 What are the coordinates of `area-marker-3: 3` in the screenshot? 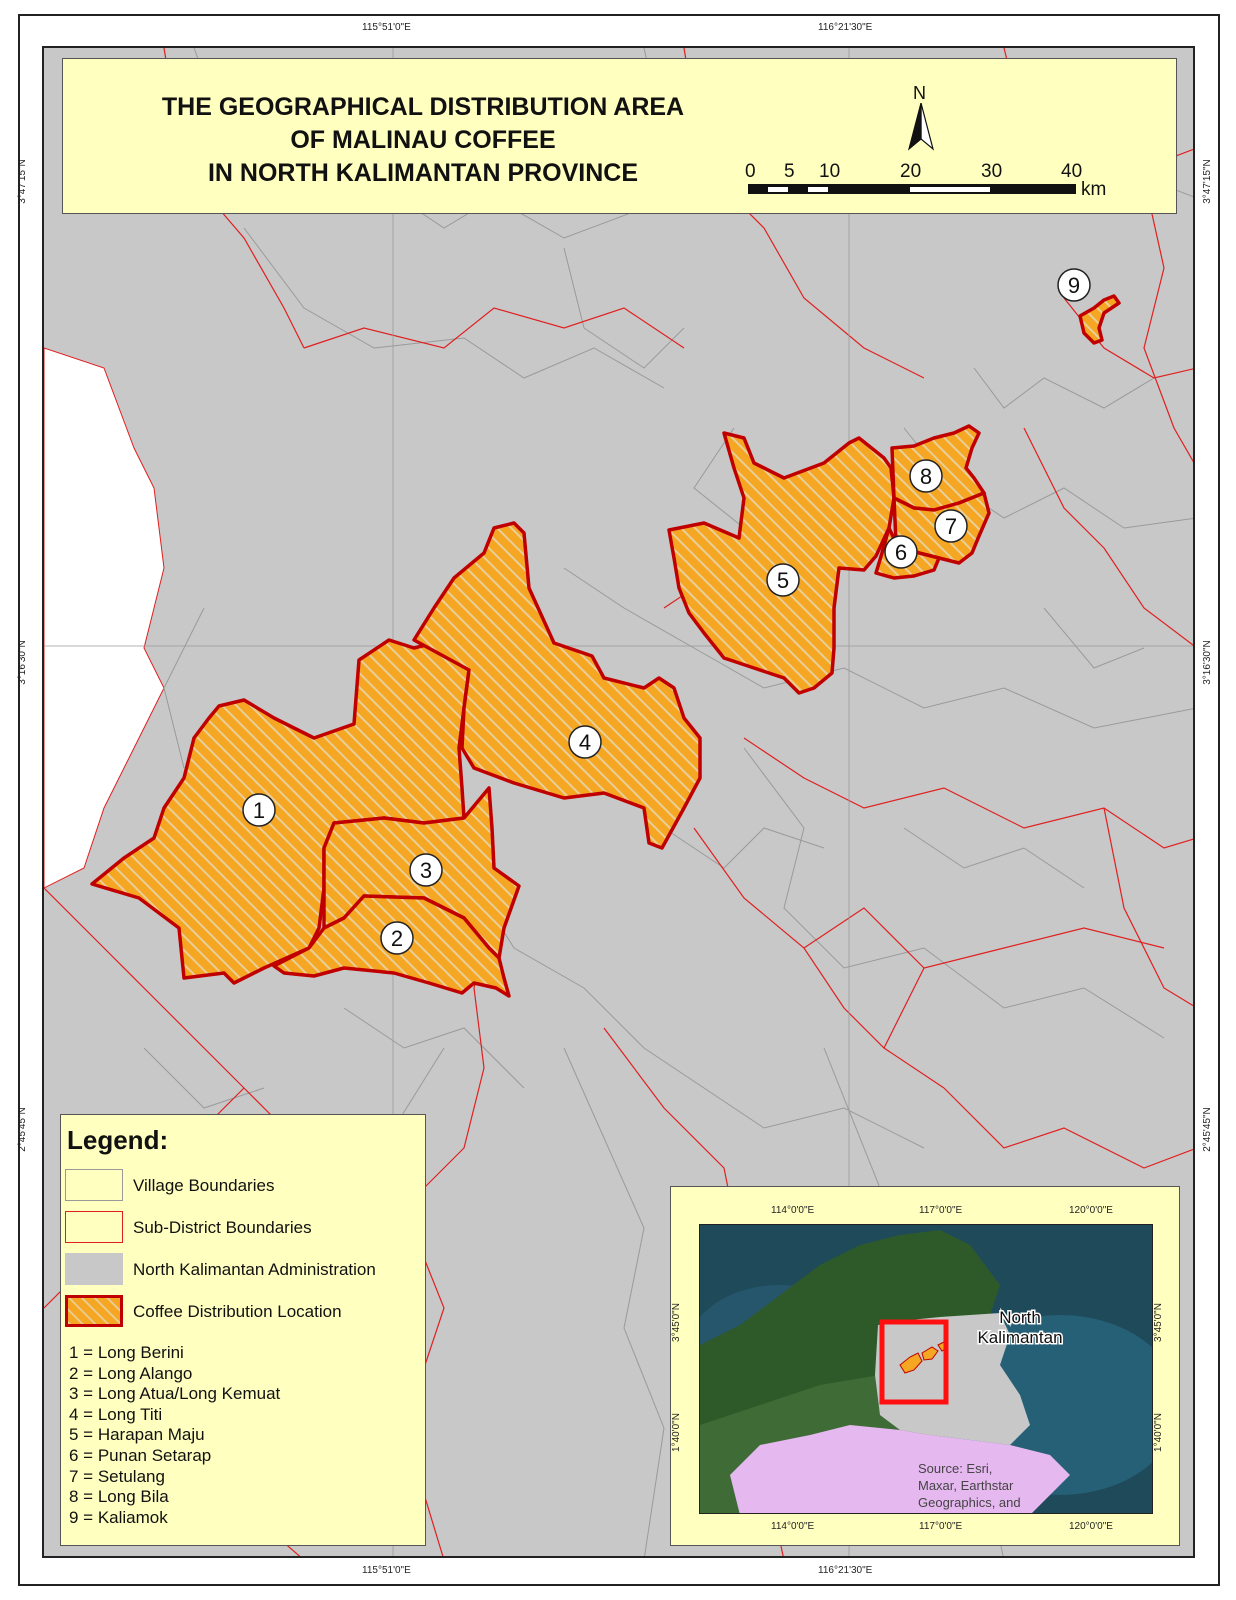 It's located at (426, 870).